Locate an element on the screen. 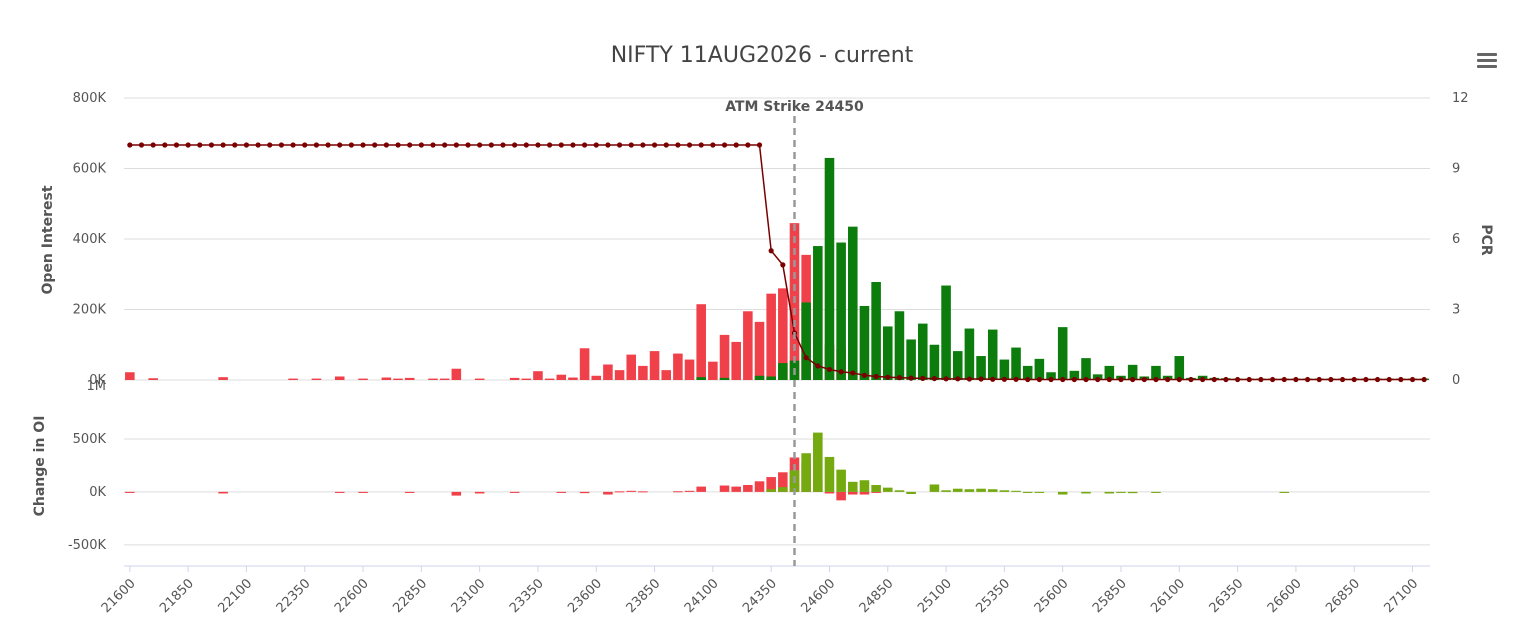  chart-title: NIFTY 11AUG2026 - current is located at coordinates (762, 55).